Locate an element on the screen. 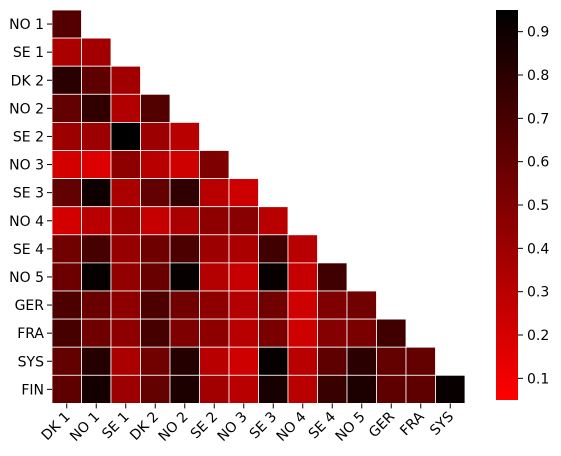 This screenshot has width=561, height=456. column-label: NO 5 is located at coordinates (351, 427).